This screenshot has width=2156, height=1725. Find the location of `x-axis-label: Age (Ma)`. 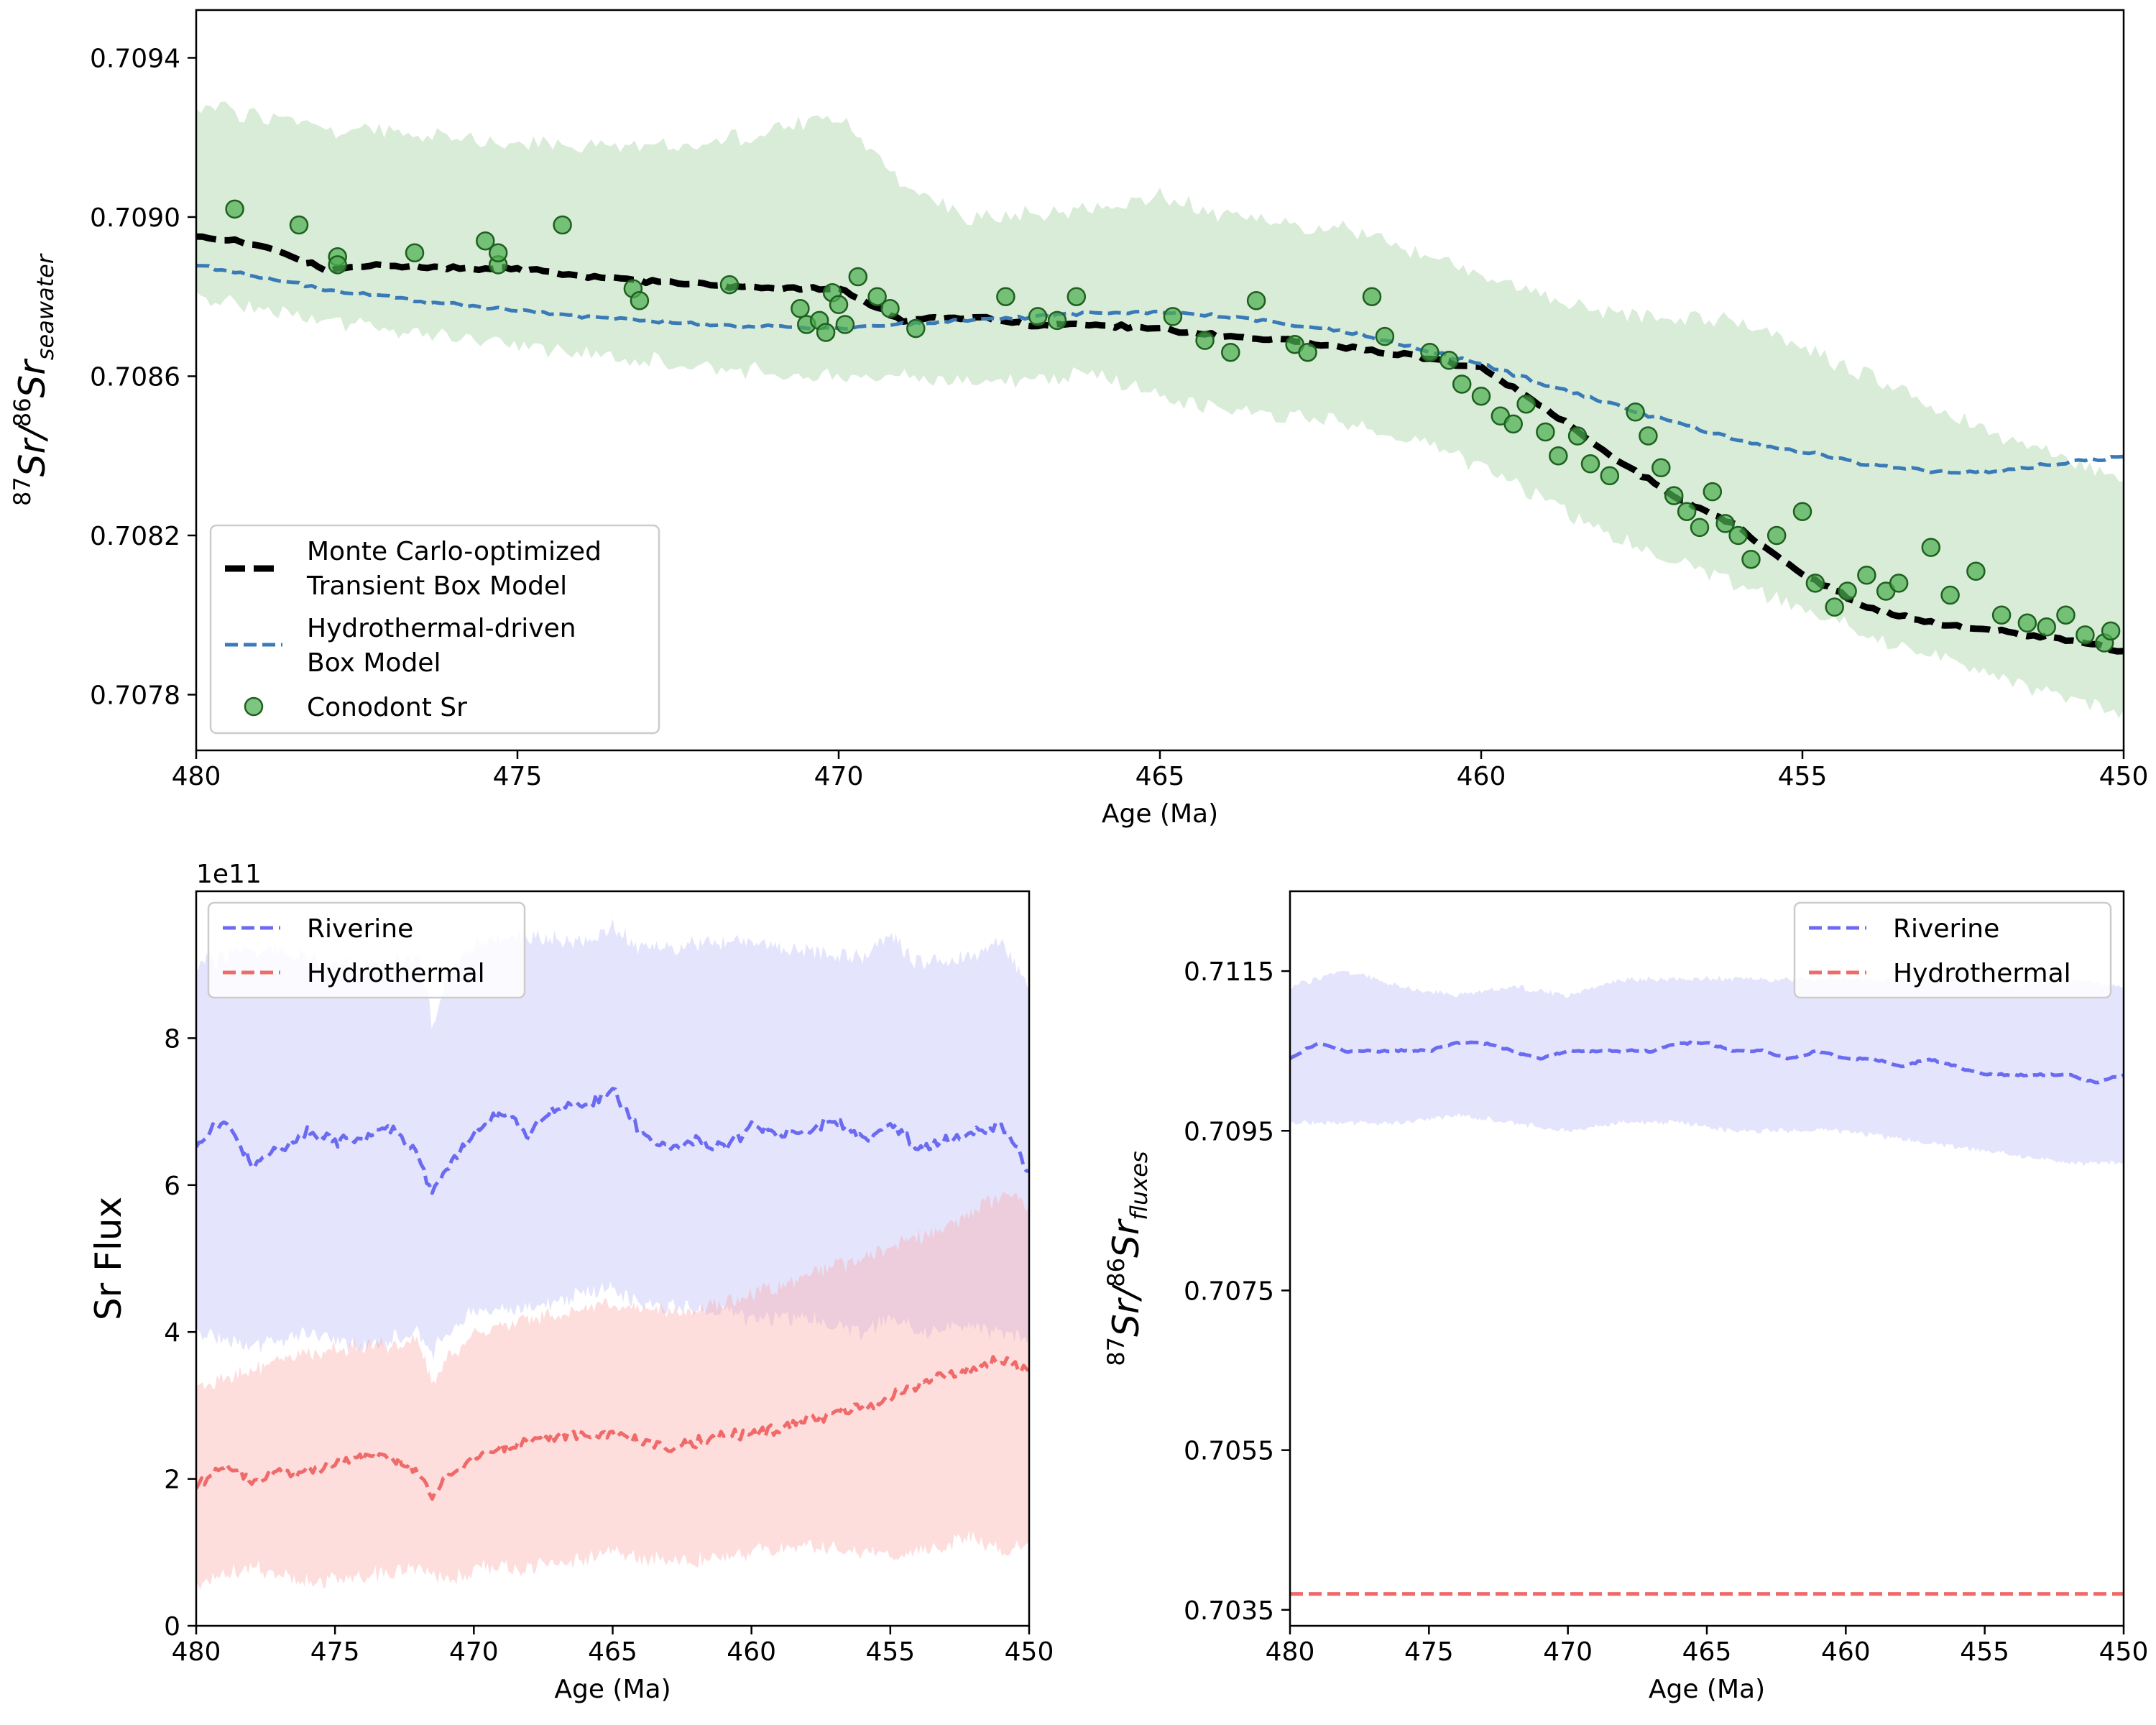

x-axis-label: Age (Ma) is located at coordinates (1707, 1689).